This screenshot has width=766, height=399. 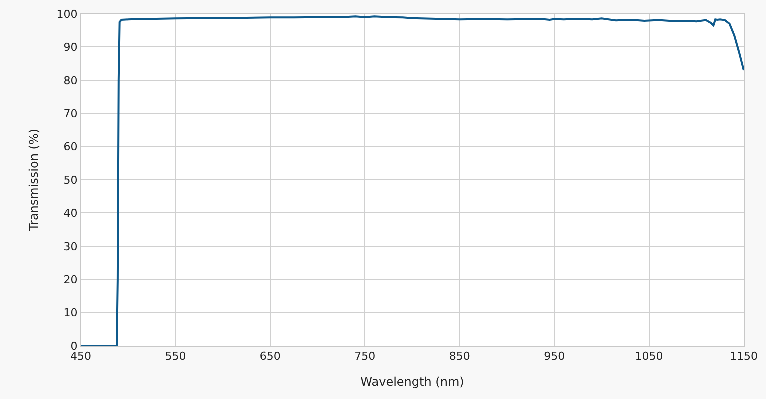 What do you see at coordinates (71, 113) in the screenshot?
I see `y-tick-label: 70` at bounding box center [71, 113].